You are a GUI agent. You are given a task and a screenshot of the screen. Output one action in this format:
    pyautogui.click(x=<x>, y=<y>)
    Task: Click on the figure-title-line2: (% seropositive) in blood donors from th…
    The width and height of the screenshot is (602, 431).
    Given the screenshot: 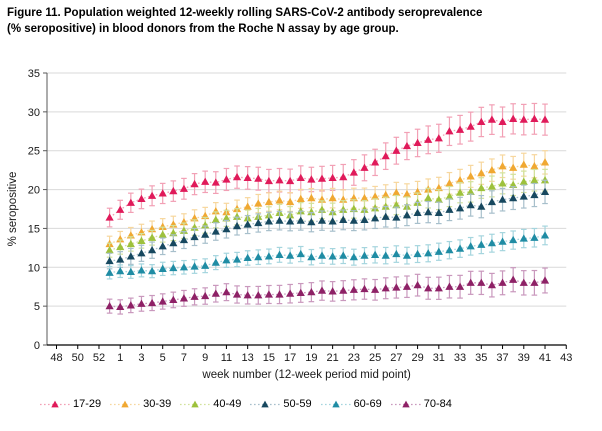 What is the action you would take?
    pyautogui.click(x=203, y=29)
    